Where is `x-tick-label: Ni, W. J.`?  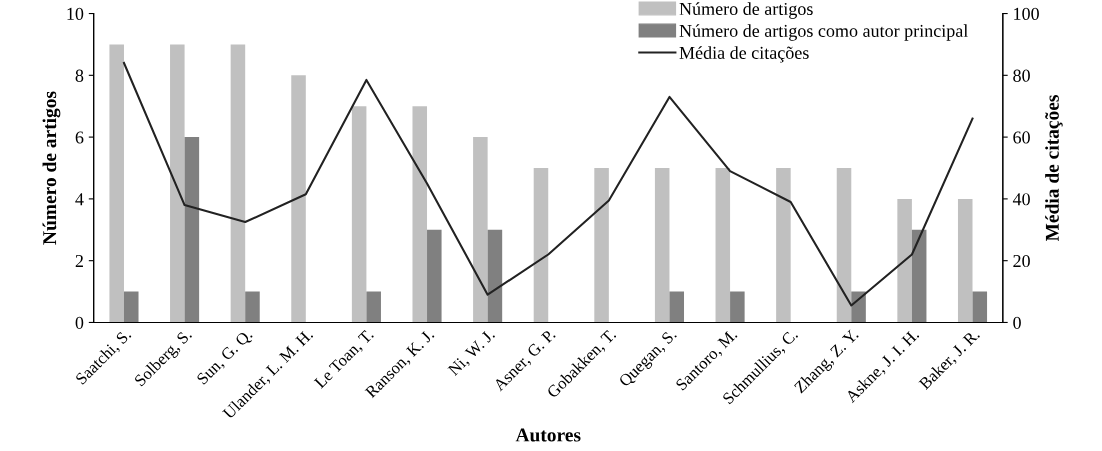 x-tick-label: Ni, W. J. is located at coordinates (472, 353).